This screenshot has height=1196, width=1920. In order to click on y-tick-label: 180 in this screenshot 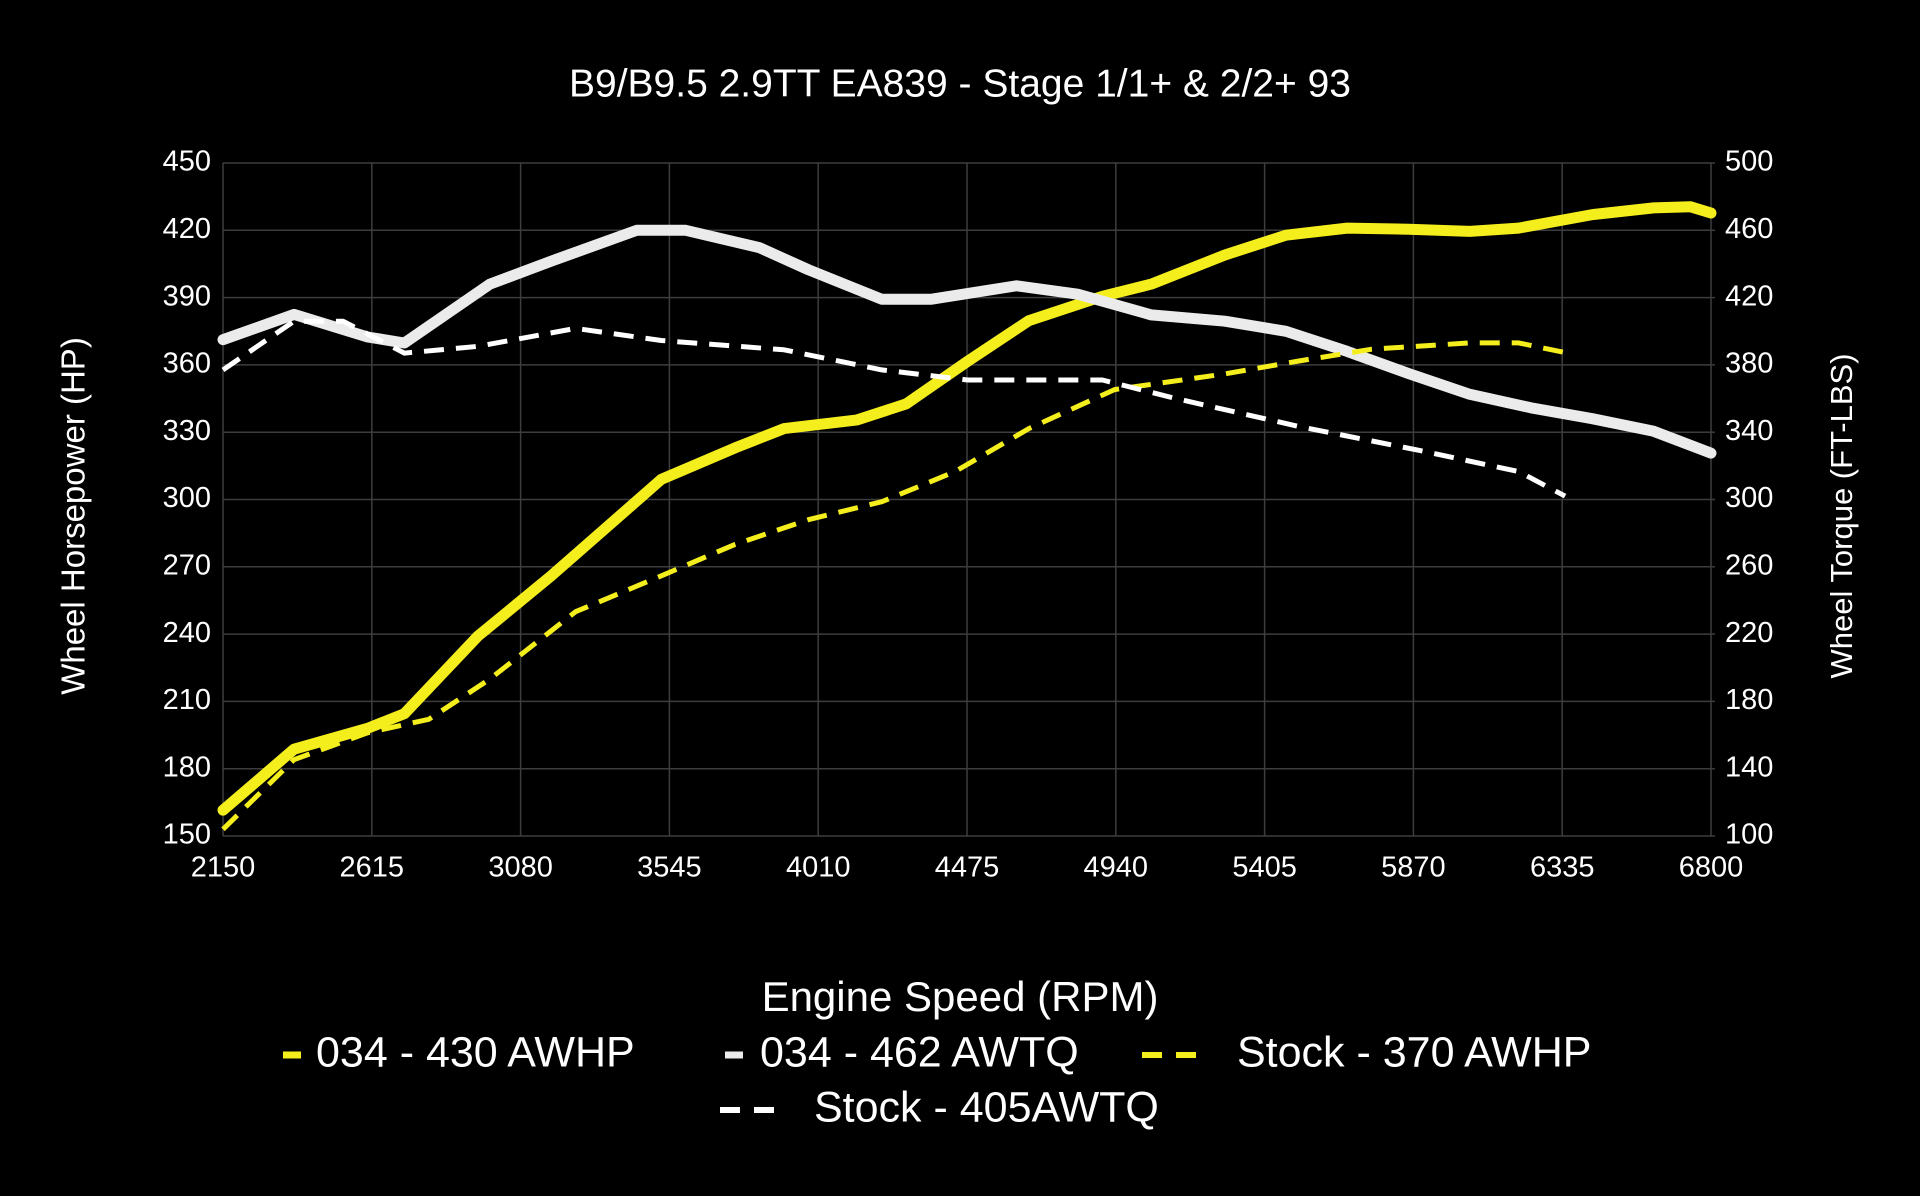, I will do `click(187, 767)`.